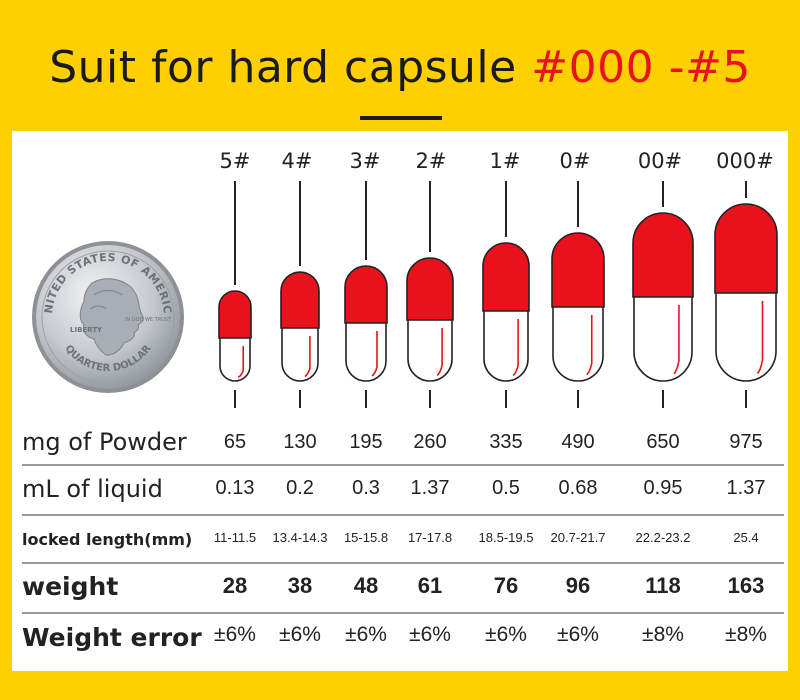 This screenshot has height=700, width=800. Describe the element at coordinates (663, 537) in the screenshot. I see `cell-locked-length-6: 22.2-23.2` at that location.